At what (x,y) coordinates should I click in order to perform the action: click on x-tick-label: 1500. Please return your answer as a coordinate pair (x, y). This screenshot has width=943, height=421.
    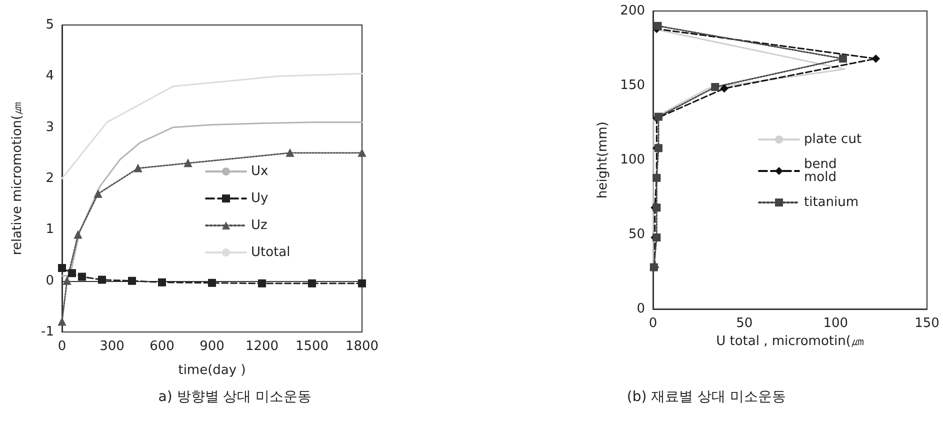
    Looking at the image, I should click on (312, 346).